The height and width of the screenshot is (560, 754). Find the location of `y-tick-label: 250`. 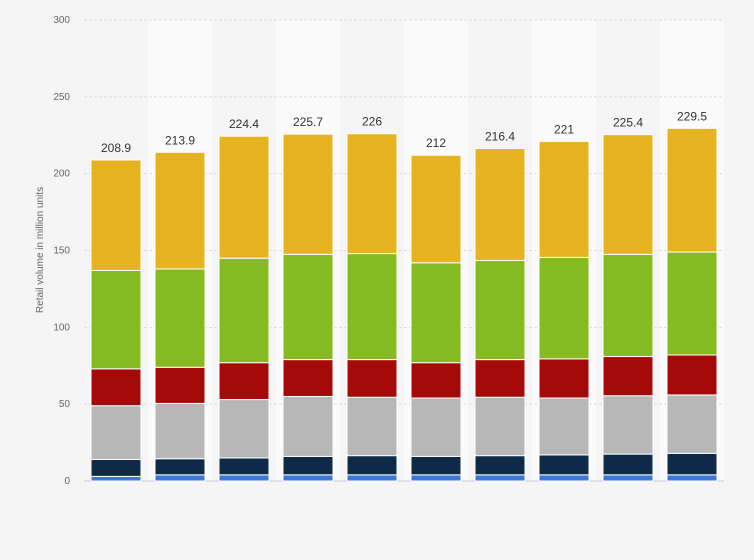

y-tick-label: 250 is located at coordinates (61, 97).